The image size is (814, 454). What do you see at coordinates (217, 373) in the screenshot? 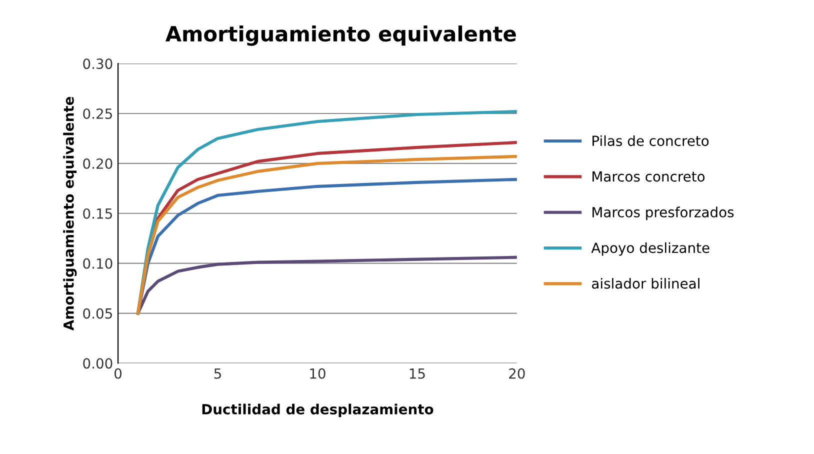
I see `x-tick-label: 5` at bounding box center [217, 373].